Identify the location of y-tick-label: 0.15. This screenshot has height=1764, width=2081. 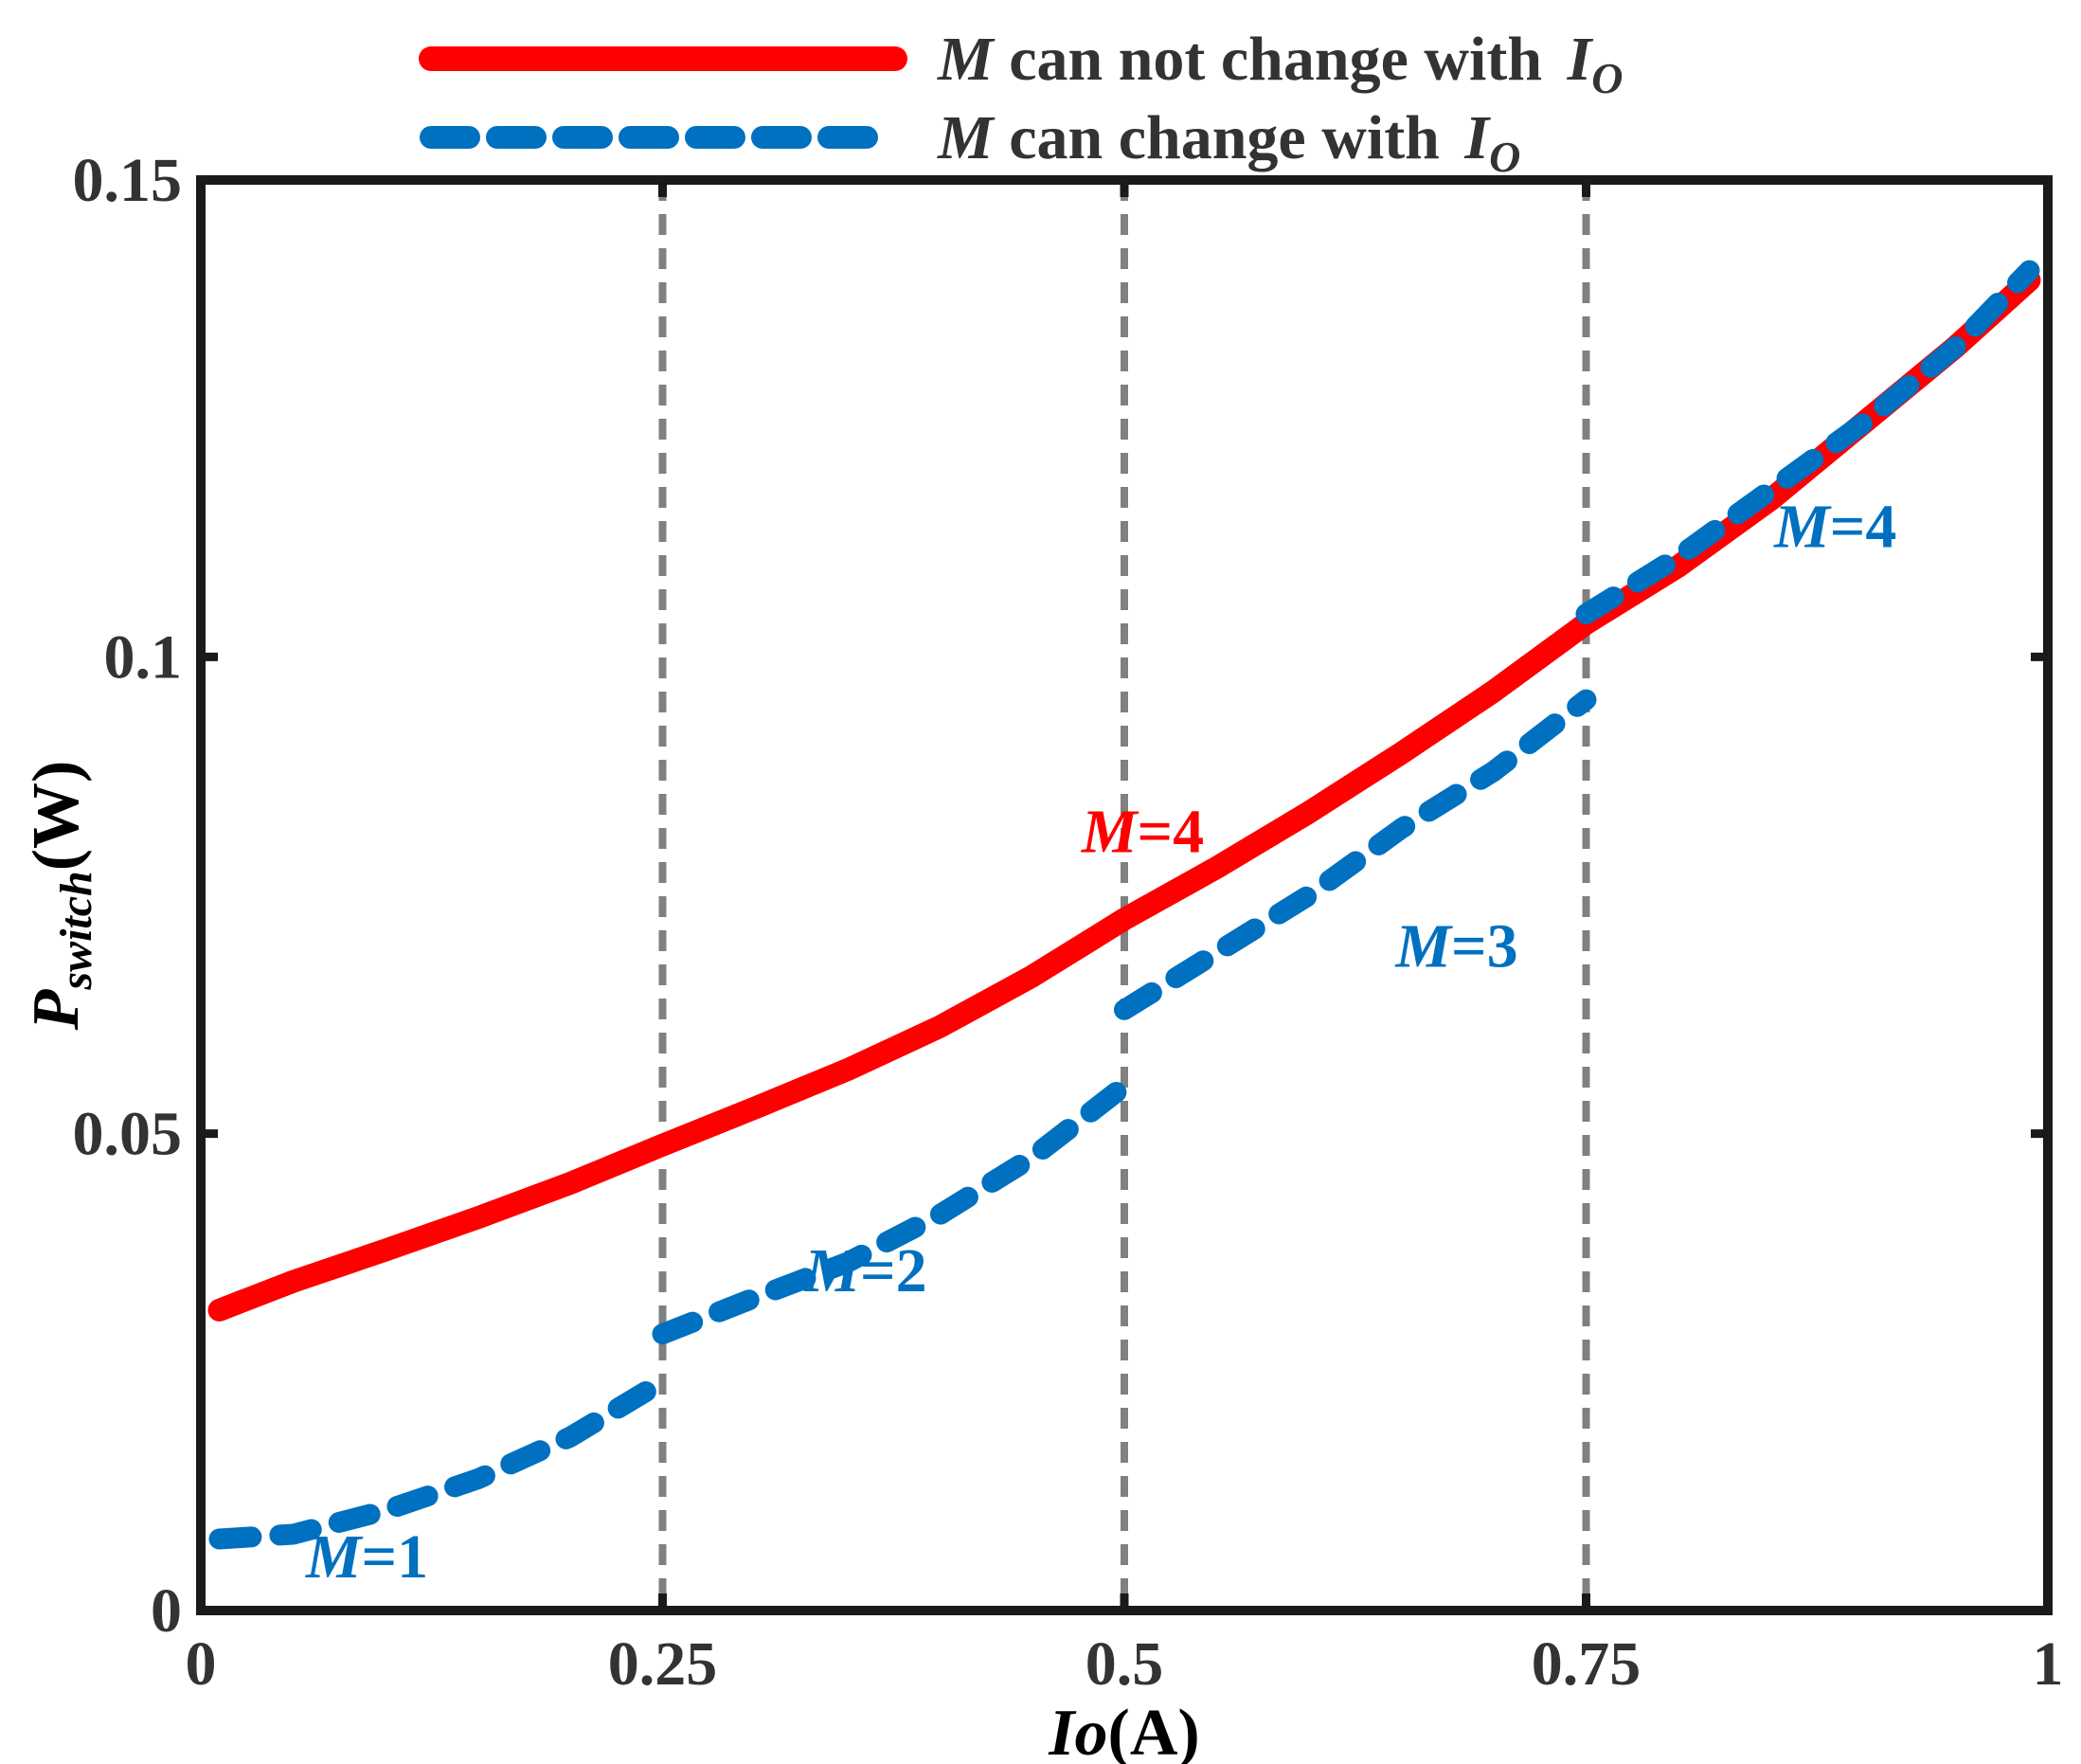
(128, 180).